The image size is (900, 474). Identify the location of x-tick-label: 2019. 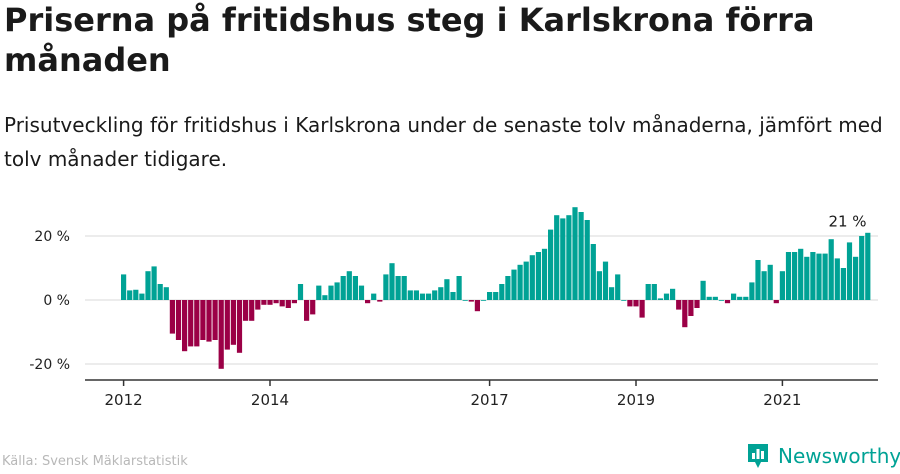
(636, 400).